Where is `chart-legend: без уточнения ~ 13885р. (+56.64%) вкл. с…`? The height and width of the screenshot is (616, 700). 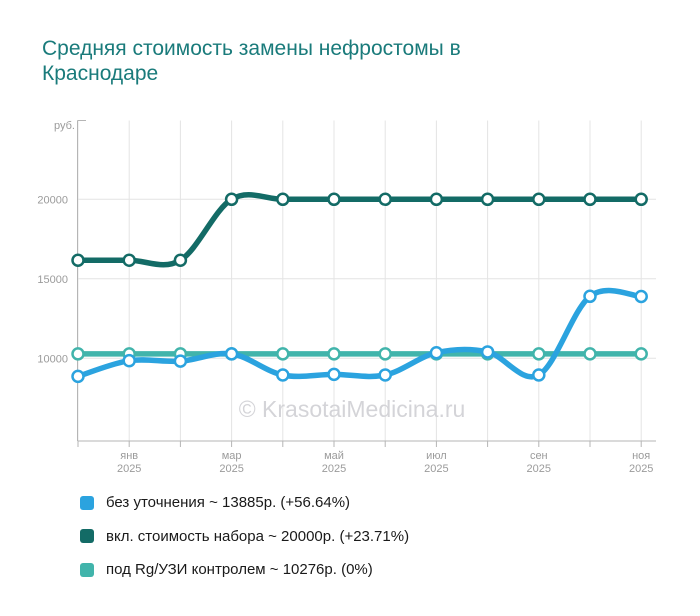
chart-legend: без уточнения ~ 13885р. (+56.64%) вкл. с… is located at coordinates (244, 536).